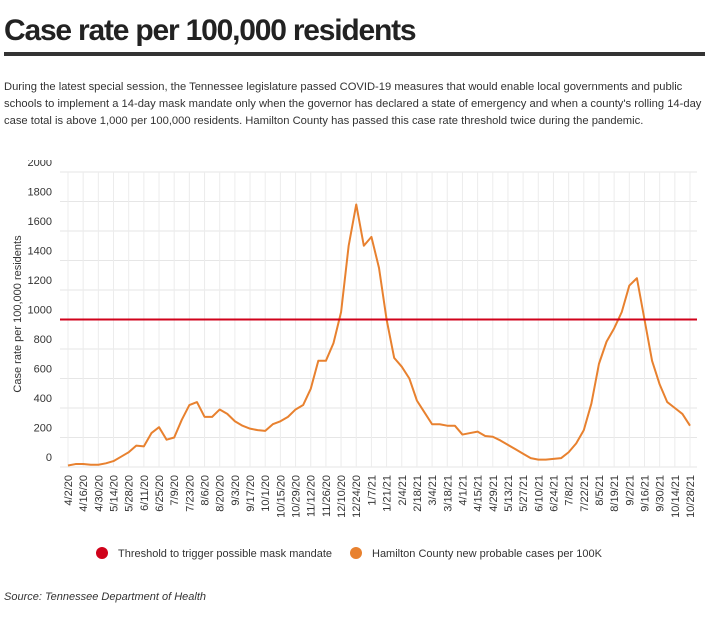 The height and width of the screenshot is (630, 705). I want to click on x-tick-label: 3/18/21, so click(448, 493).